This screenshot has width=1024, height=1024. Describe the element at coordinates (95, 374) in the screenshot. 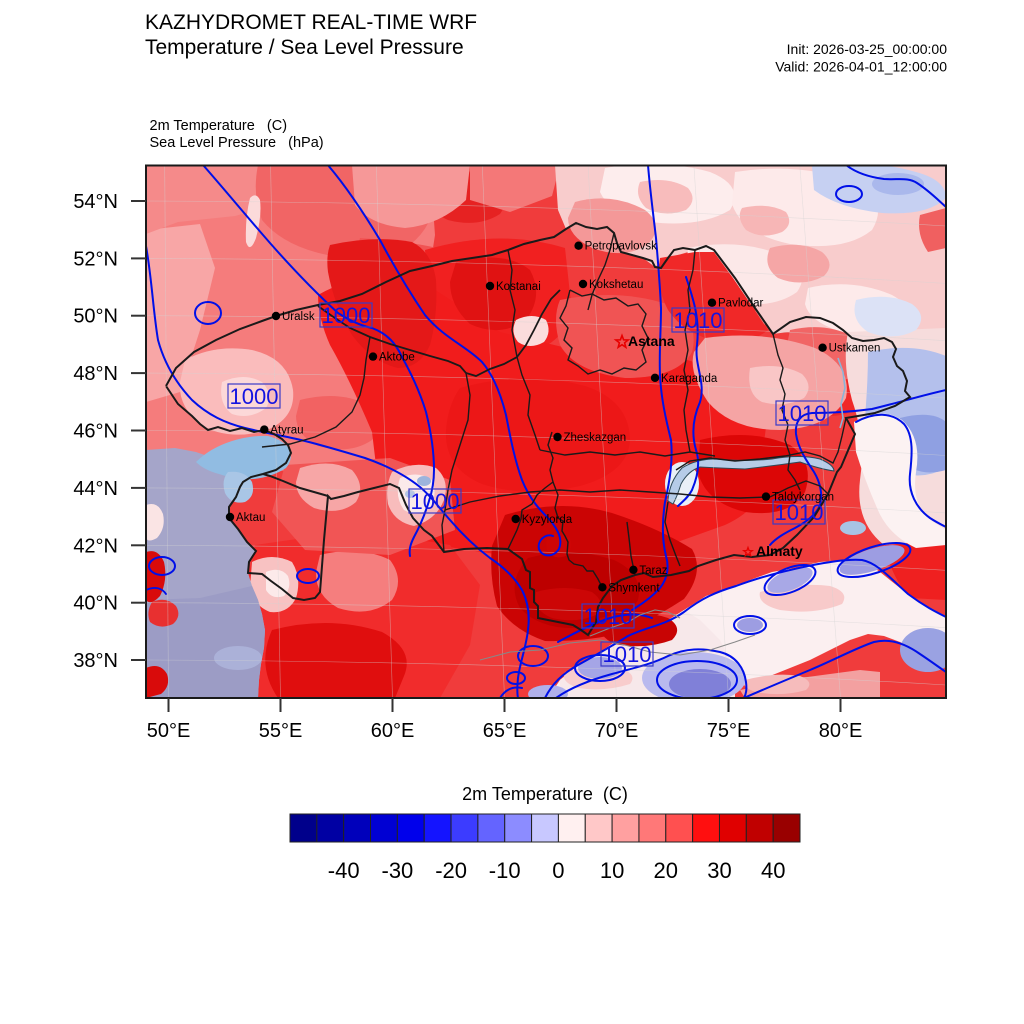

I see `svg-text: 48°N` at that location.